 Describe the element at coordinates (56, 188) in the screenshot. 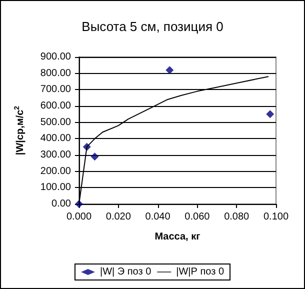

I see `y-tick-label: 100.00` at that location.